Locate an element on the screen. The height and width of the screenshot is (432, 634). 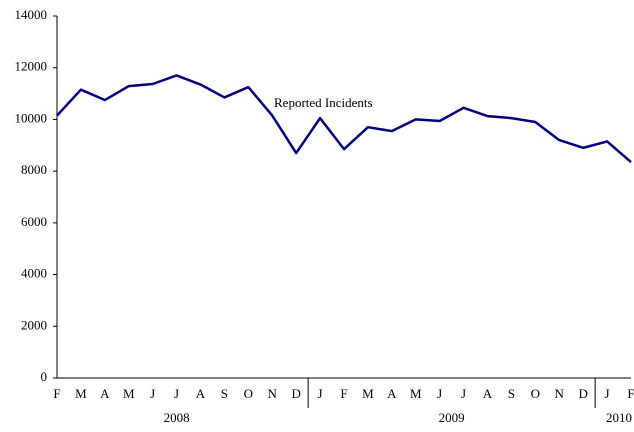
x-group-label: 2008 is located at coordinates (177, 417).